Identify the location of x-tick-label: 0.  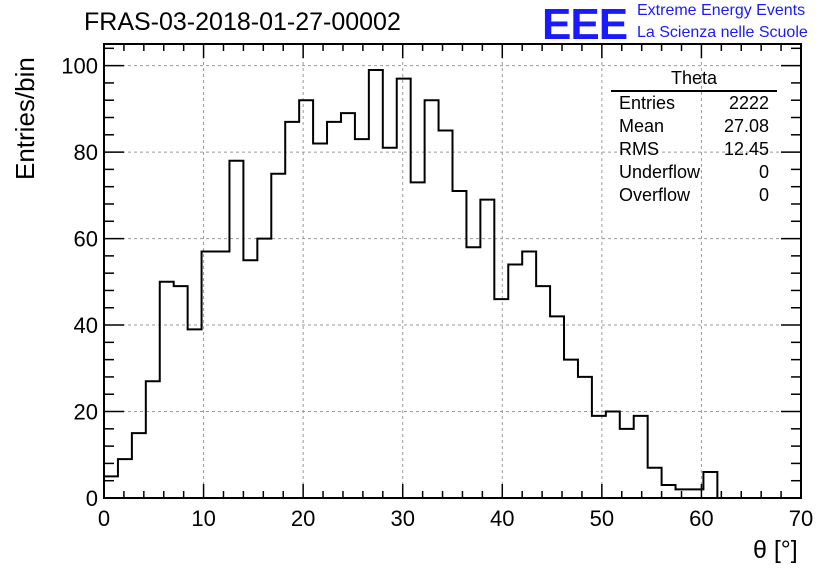
(104, 518).